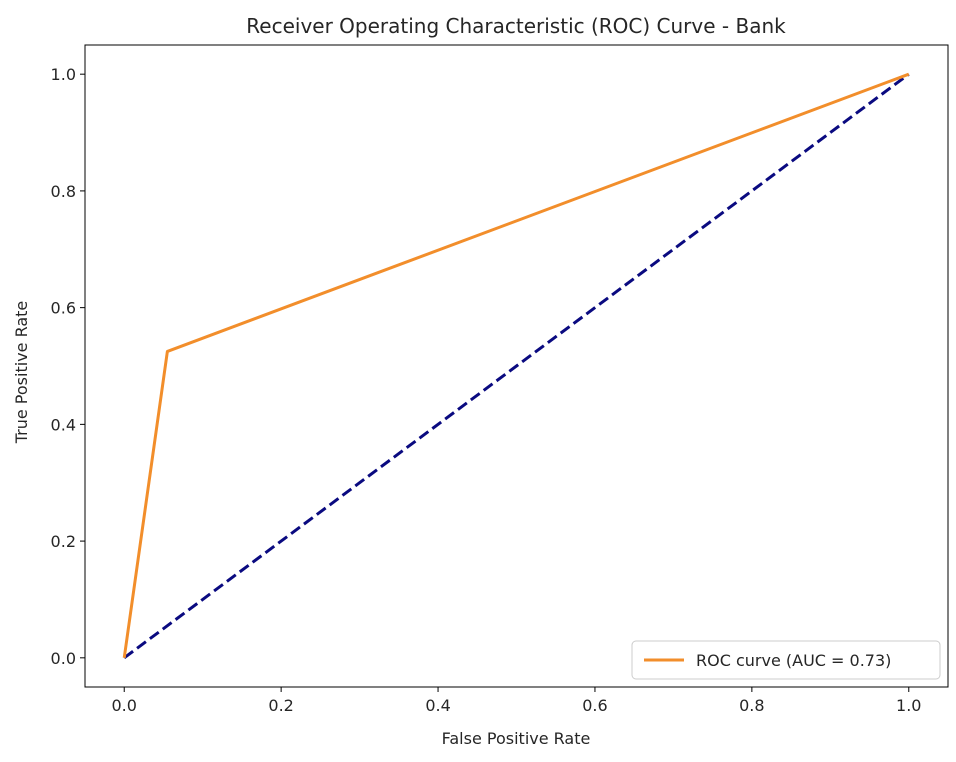  I want to click on x-tick-label: 0.6, so click(594, 705).